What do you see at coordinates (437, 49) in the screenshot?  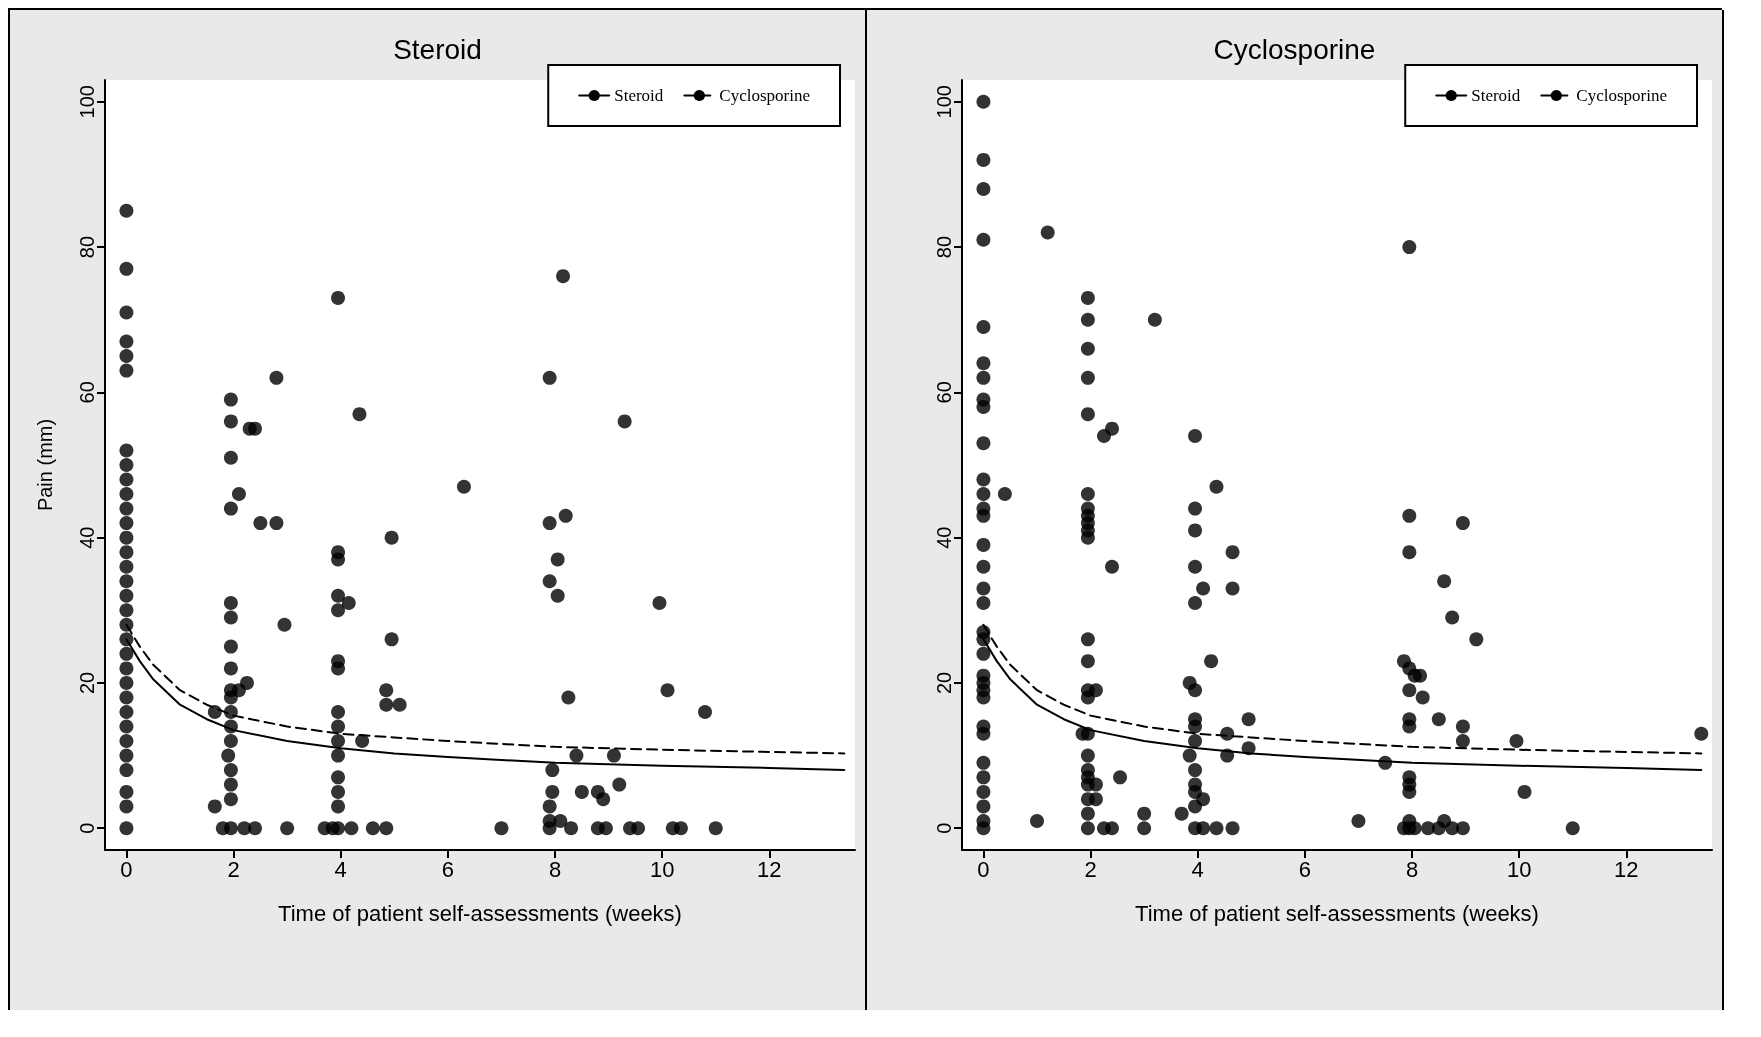 I see `chart-title: Steroid` at bounding box center [437, 49].